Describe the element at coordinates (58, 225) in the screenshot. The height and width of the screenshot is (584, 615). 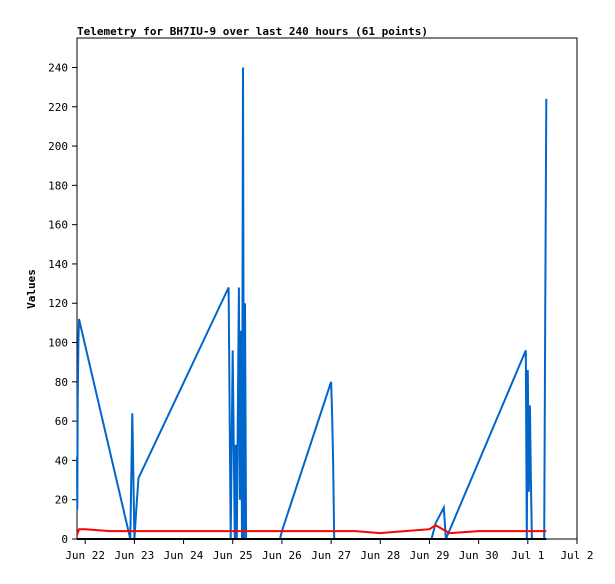
I see `y-tick-label: 160` at that location.